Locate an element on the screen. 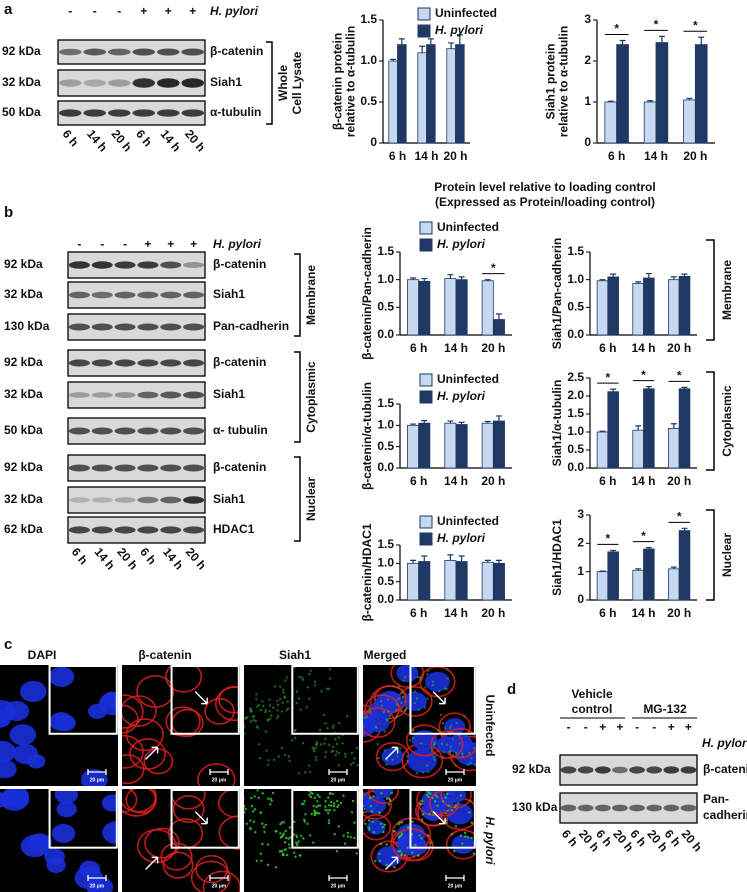  y-tick-label: 1.0 is located at coordinates (385, 425).